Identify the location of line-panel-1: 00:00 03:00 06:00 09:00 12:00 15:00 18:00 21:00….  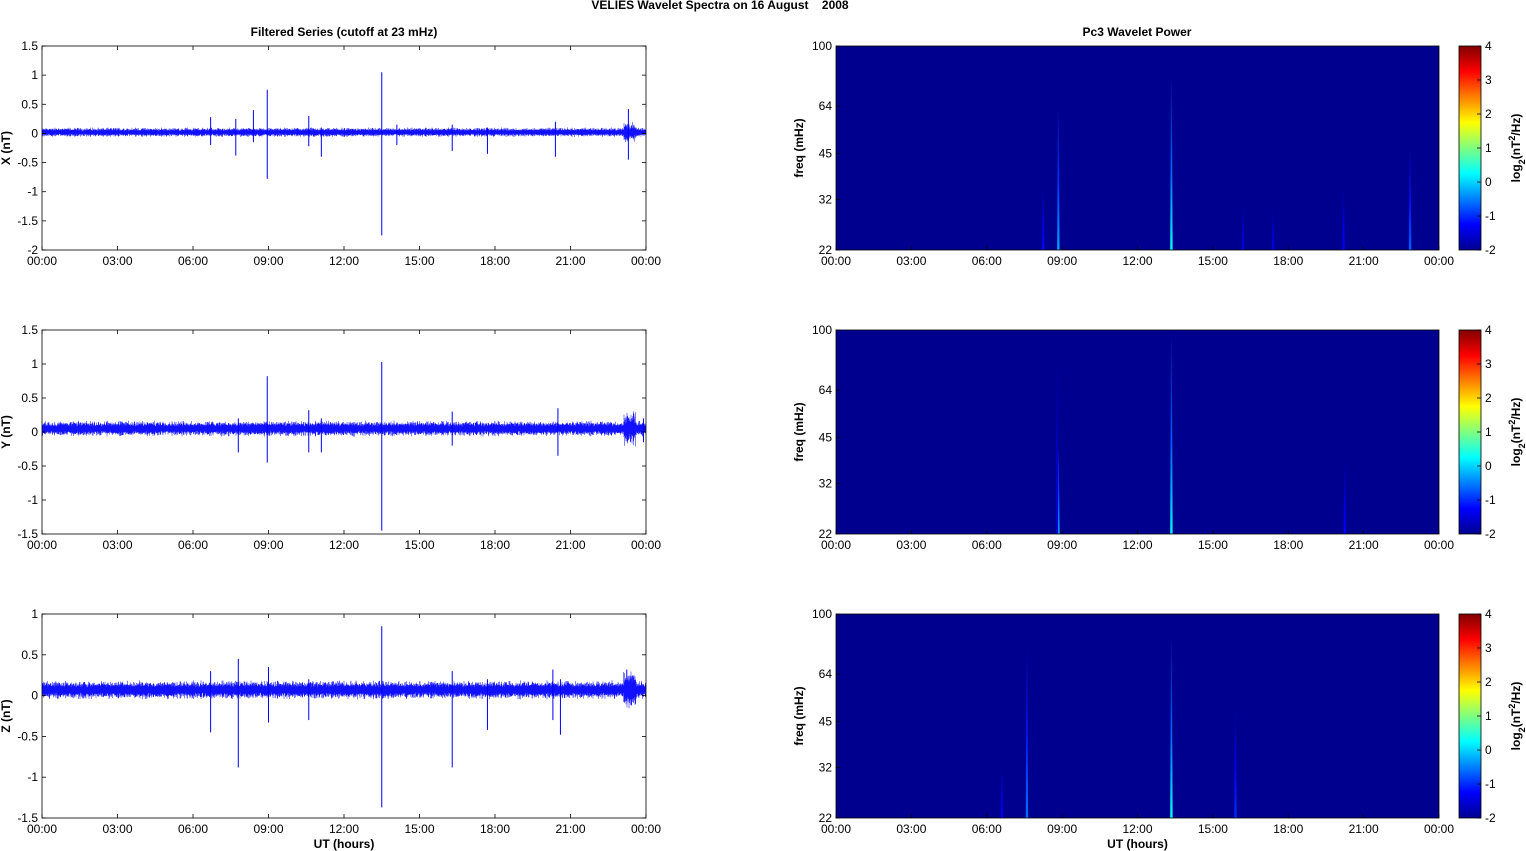
(330, 153).